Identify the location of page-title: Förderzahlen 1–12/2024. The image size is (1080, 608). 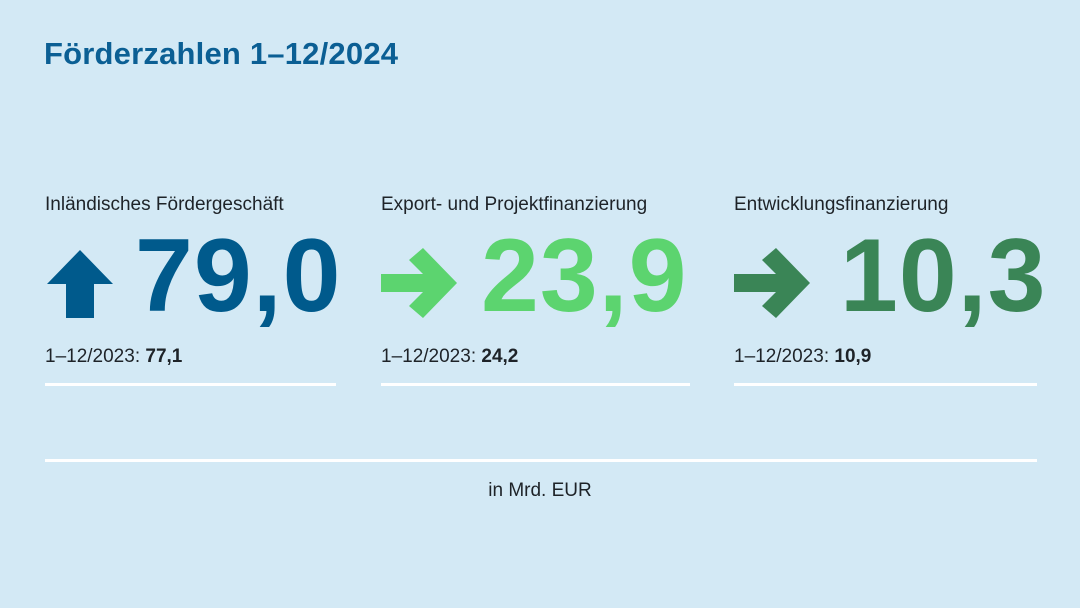
(221, 53).